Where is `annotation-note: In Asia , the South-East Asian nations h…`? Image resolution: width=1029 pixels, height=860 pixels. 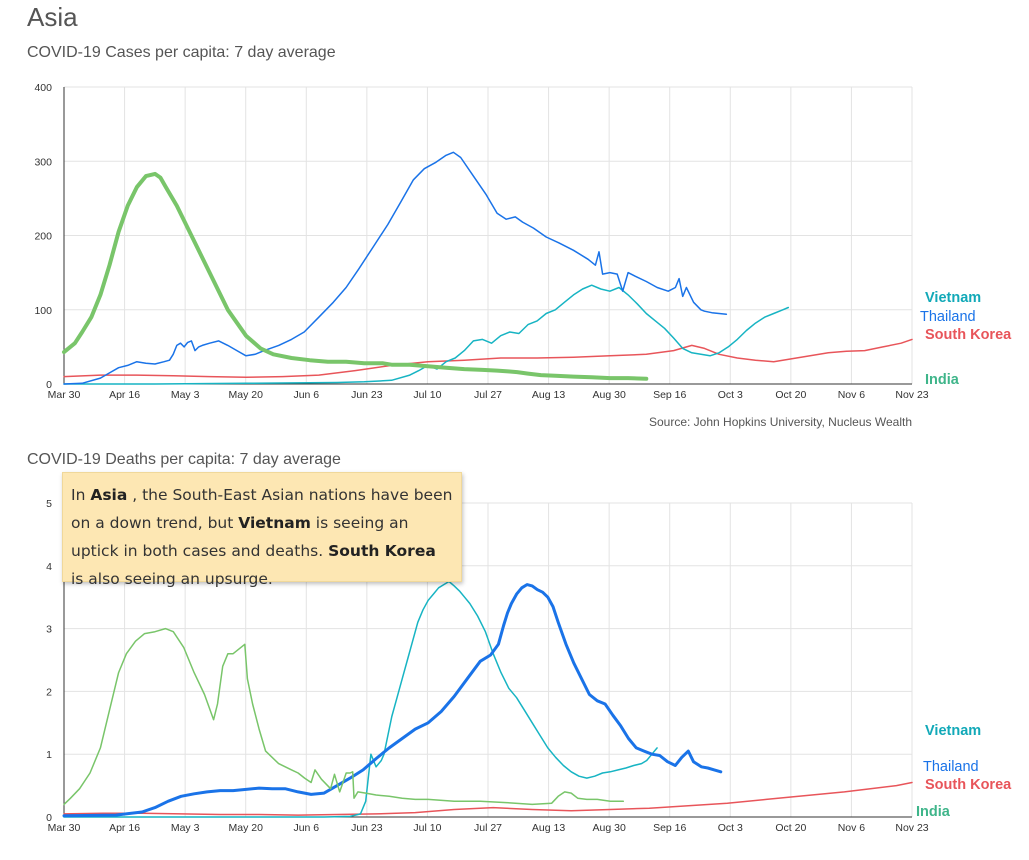
annotation-note: In Asia , the South-East Asian nations h… is located at coordinates (262, 530).